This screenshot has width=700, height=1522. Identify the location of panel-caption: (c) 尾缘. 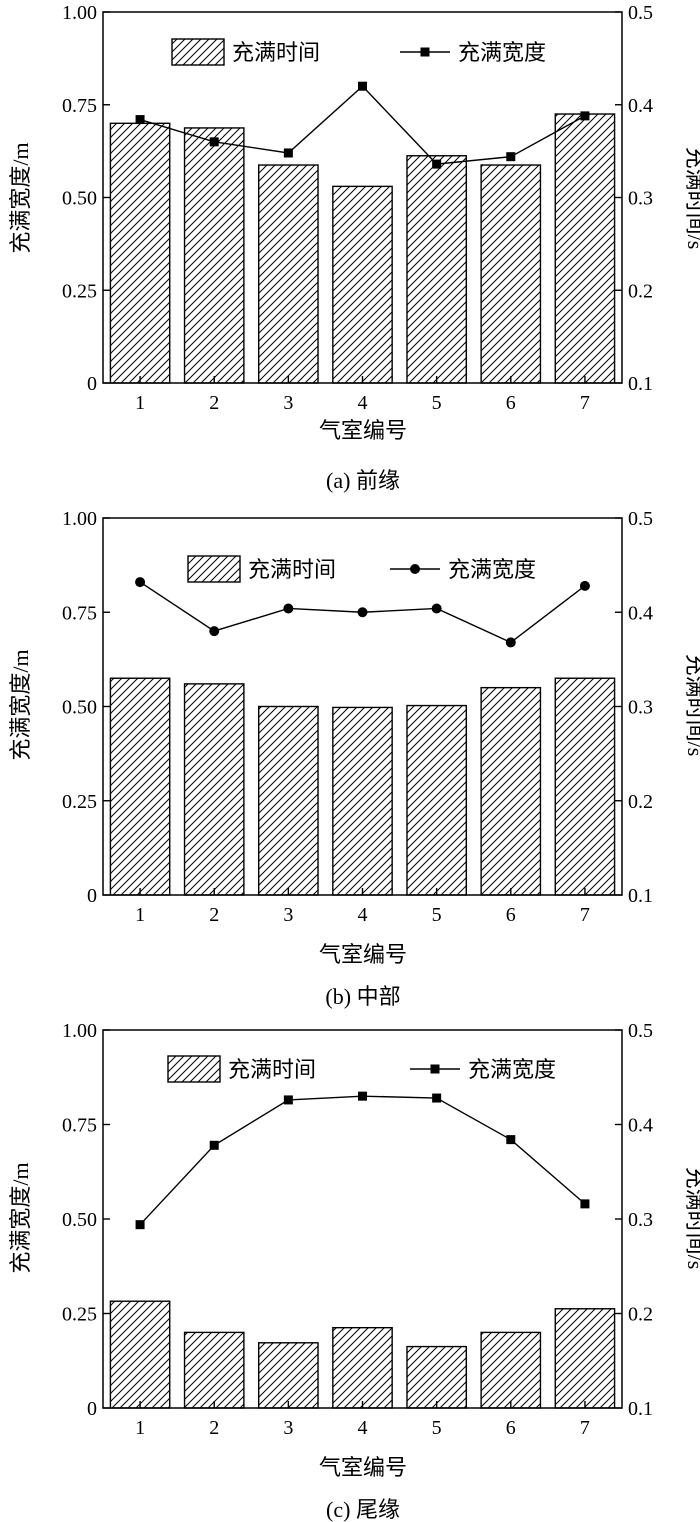
(363, 1509).